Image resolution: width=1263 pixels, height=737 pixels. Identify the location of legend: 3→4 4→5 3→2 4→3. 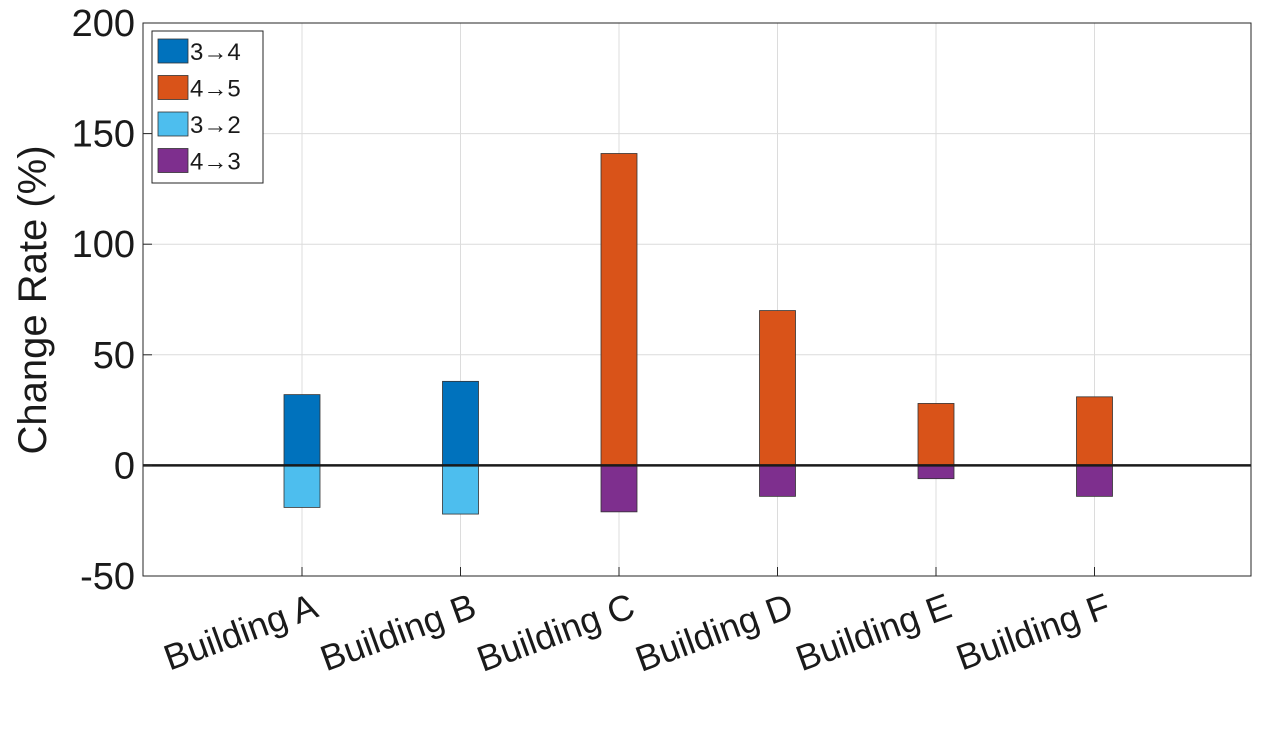
(207, 107).